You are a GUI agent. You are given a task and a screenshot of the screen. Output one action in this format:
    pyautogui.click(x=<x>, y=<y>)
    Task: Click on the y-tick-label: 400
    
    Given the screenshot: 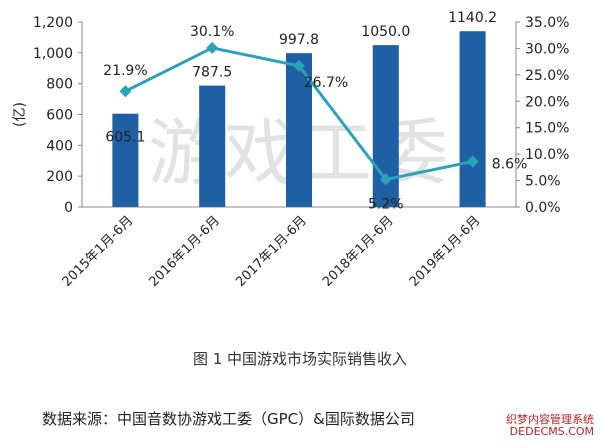 What is the action you would take?
    pyautogui.click(x=59, y=146)
    